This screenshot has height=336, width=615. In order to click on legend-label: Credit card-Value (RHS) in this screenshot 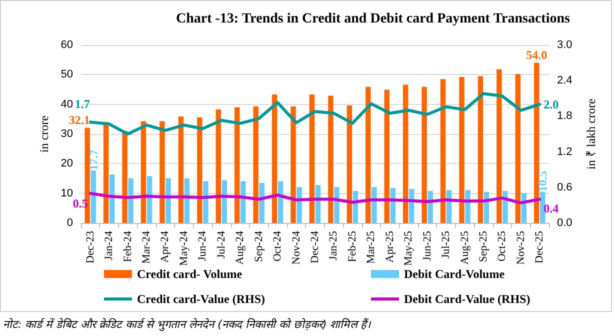, I will do `click(201, 299)`.